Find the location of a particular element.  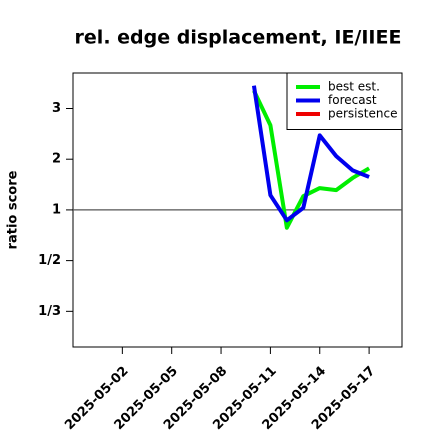

y-tick-label: 2 is located at coordinates (56, 159).